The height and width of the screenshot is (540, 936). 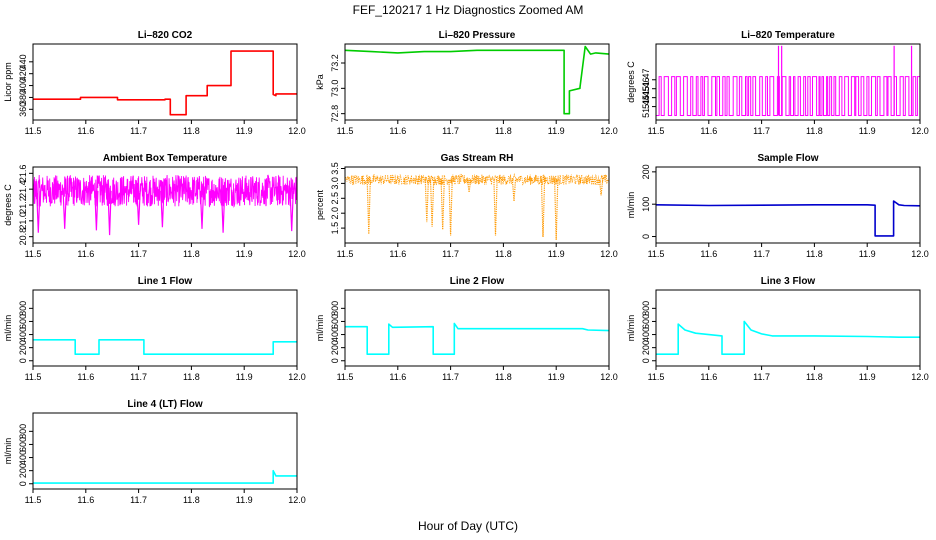 What do you see at coordinates (646, 236) in the screenshot?
I see `panel-6-ytick-label: 0` at bounding box center [646, 236].